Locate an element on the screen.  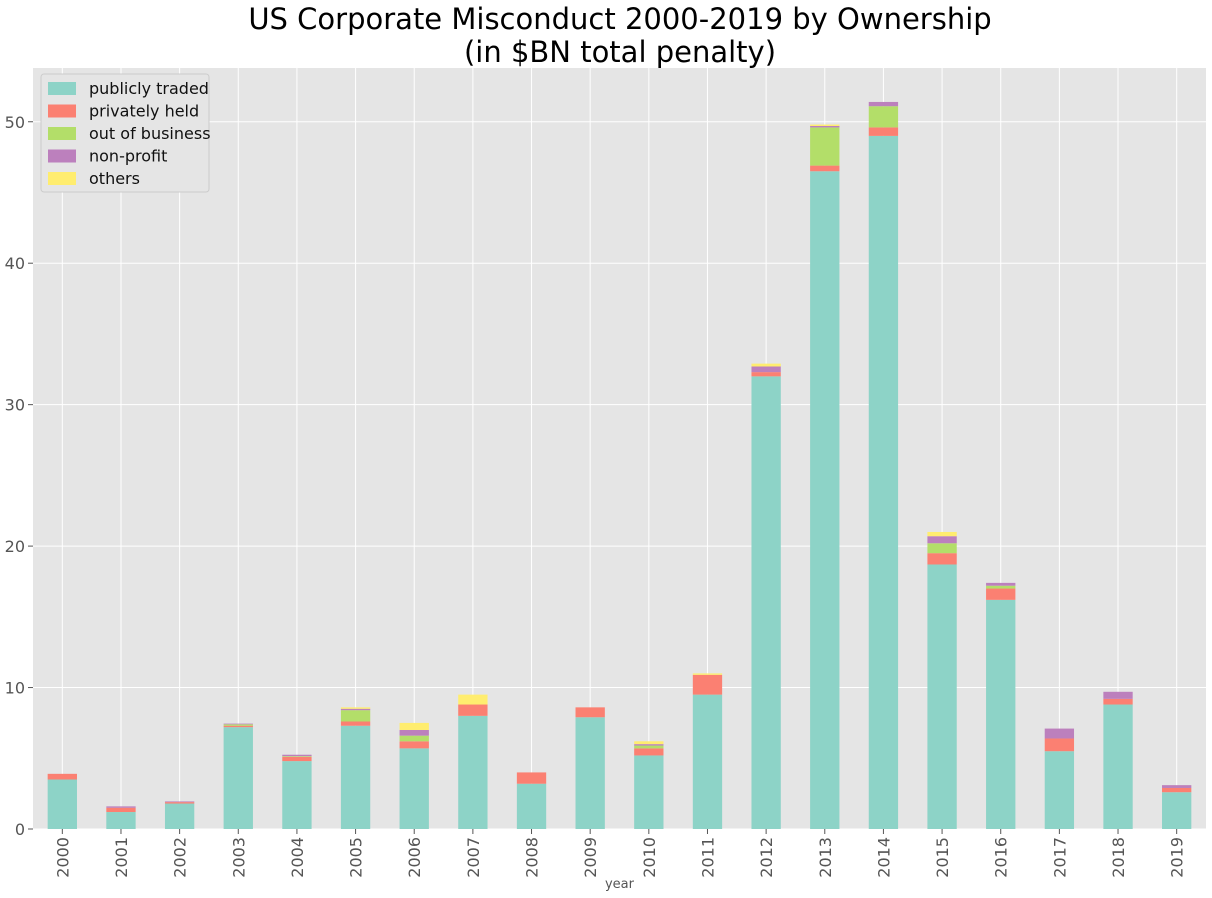
x-tick-label: 2018 is located at coordinates (1118, 857).